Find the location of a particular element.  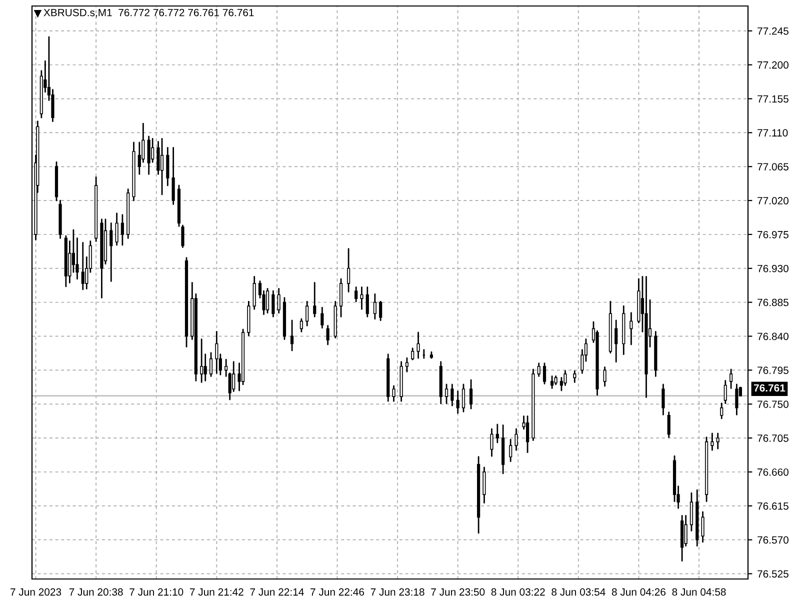

y-tick-label: 76.570 is located at coordinates (773, 540).